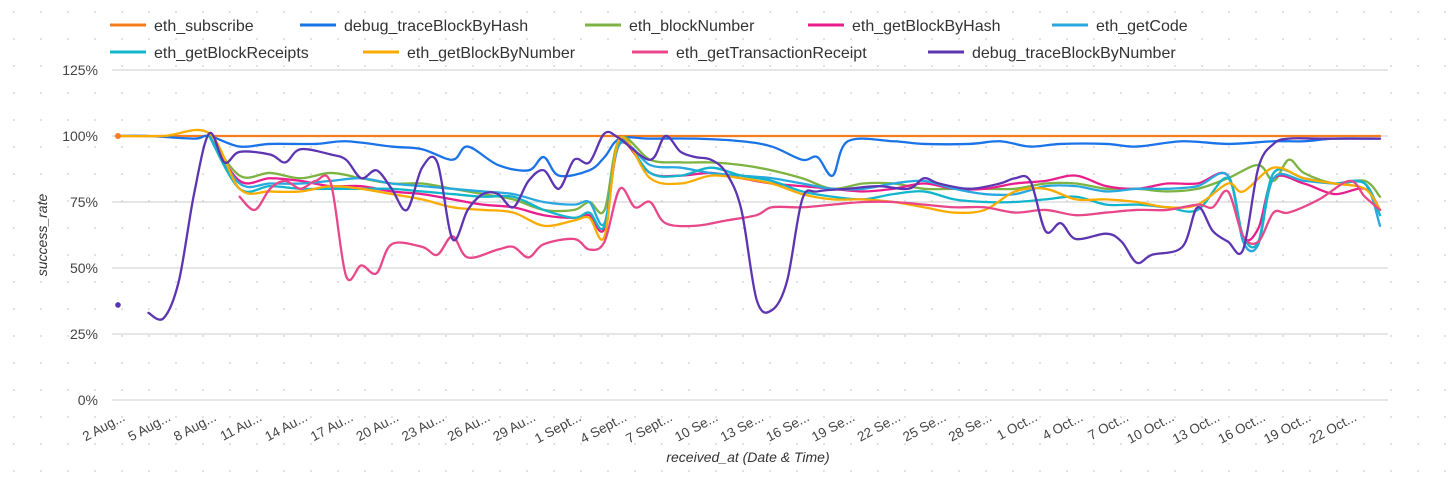 This screenshot has width=1456, height=492. Describe the element at coordinates (414, 26) in the screenshot. I see `legend-item: debug_traceBlockByHash` at that location.